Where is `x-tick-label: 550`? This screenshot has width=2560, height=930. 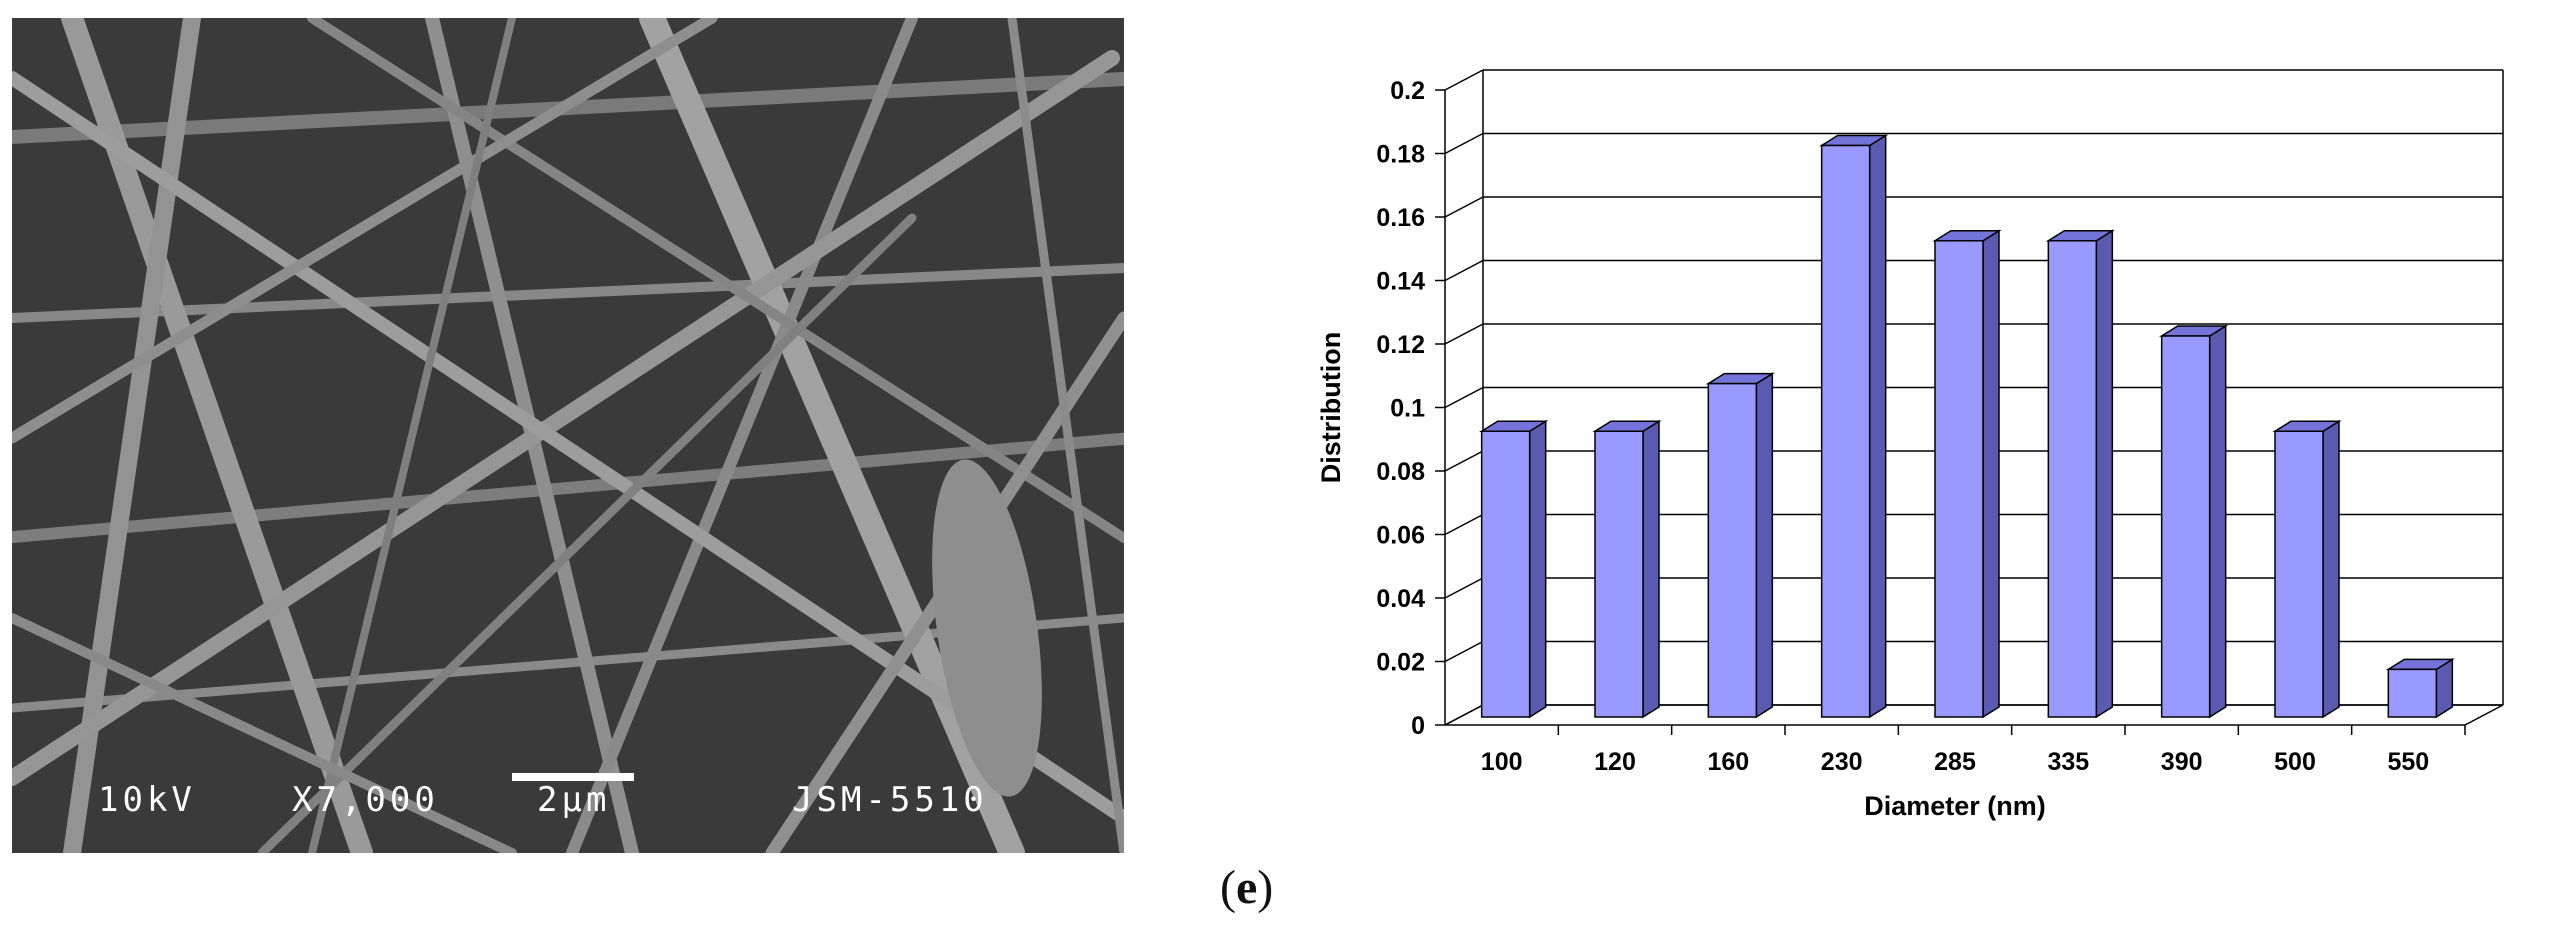 x-tick-label: 550 is located at coordinates (2408, 762).